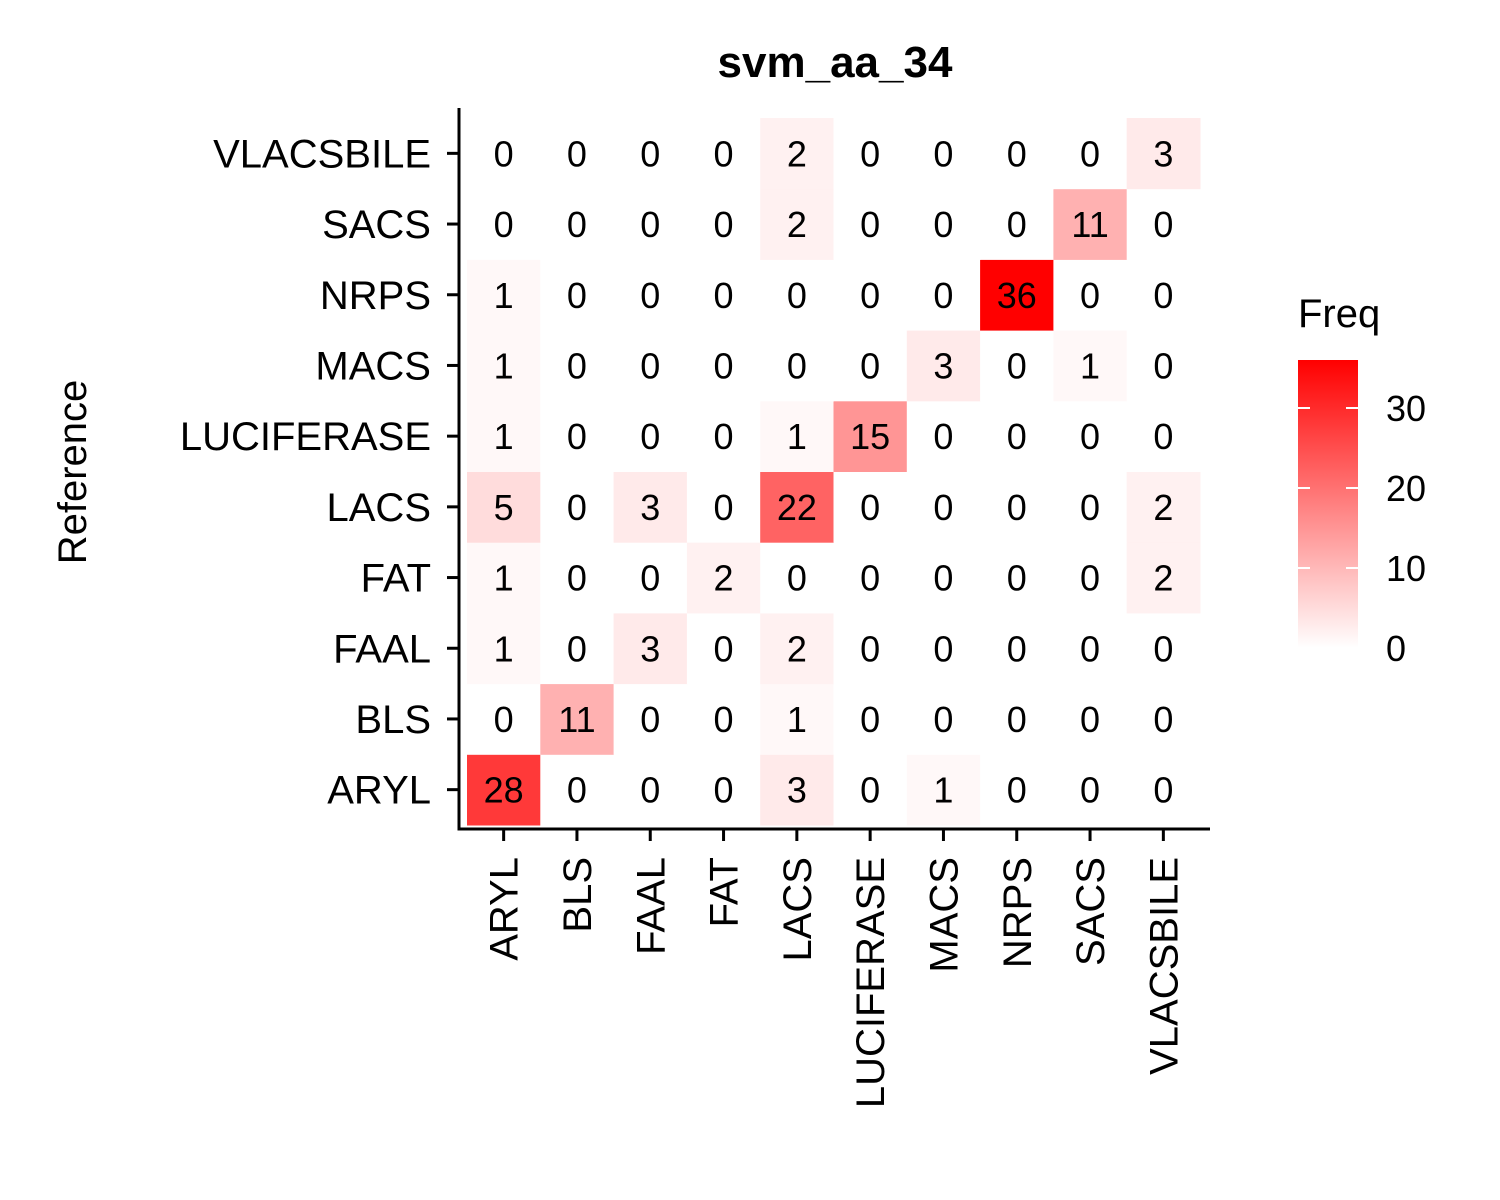 This screenshot has height=1200, width=1500. I want to click on y-tick-label-vlacsbile: VLACSBILE, so click(322, 154).